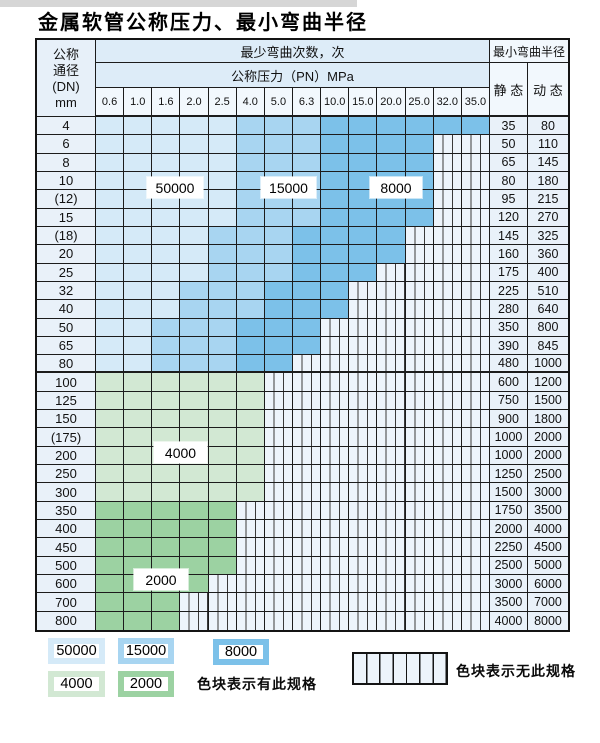  What do you see at coordinates (66, 492) in the screenshot?
I see `dn-value: 300` at bounding box center [66, 492].